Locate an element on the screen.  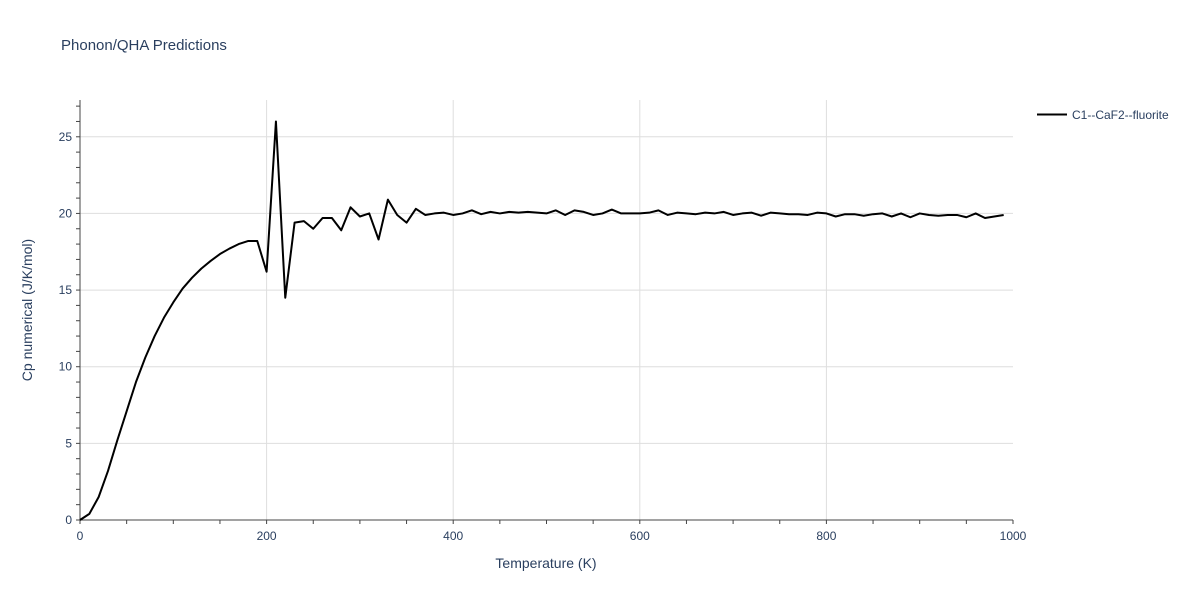
x-tick-label: 200 is located at coordinates (267, 536).